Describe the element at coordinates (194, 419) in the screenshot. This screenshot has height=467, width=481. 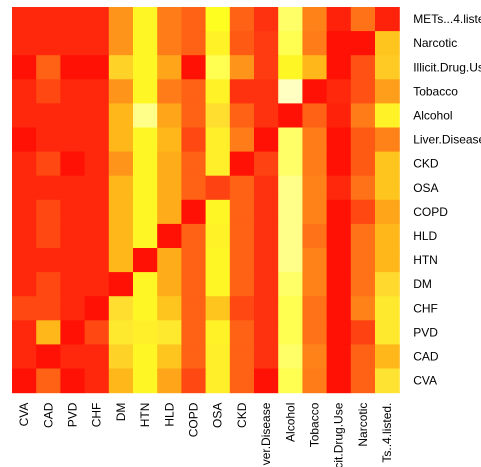
I see `column-label: COPD` at that location.